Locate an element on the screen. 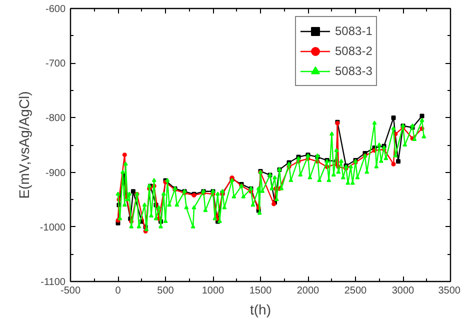 The width and height of the screenshot is (464, 324). x-tick-label: 2000 is located at coordinates (308, 291).